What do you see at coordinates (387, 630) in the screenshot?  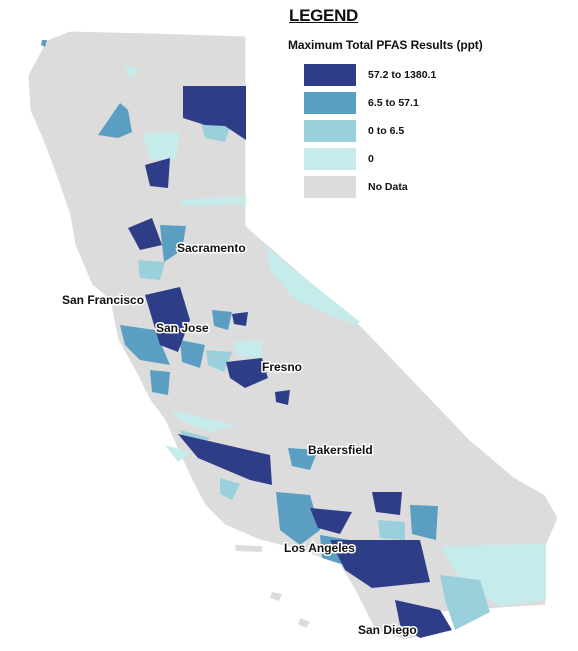 I see `city-label-san-diego: San Diego` at bounding box center [387, 630].